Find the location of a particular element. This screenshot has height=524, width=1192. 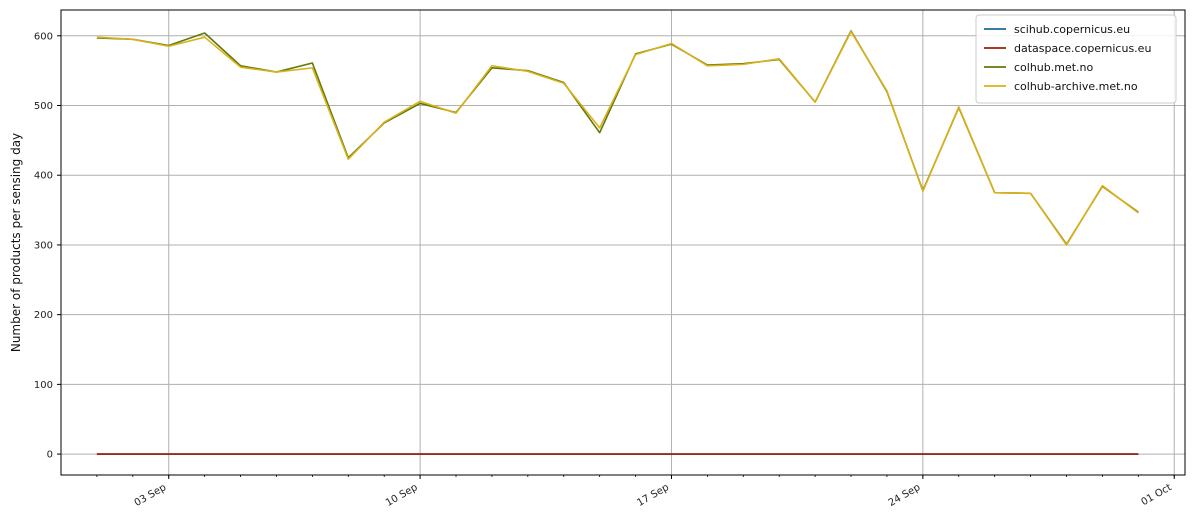

y-tick-label: 0 is located at coordinates (50, 455).